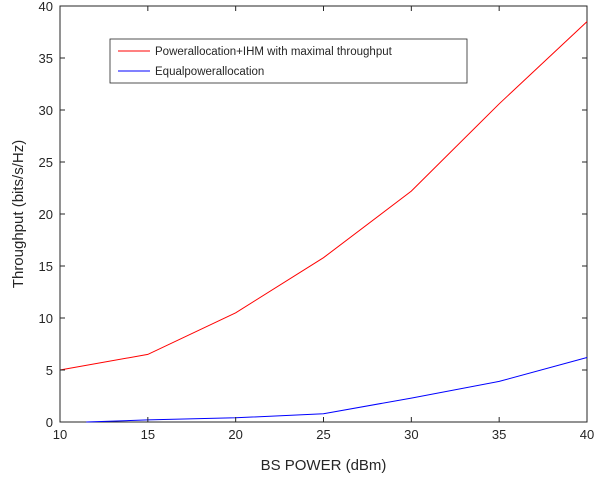 Image resolution: width=595 pixels, height=481 pixels. What do you see at coordinates (209, 72) in the screenshot?
I see `legend-label-blue: Equalpoweral­location` at bounding box center [209, 72].